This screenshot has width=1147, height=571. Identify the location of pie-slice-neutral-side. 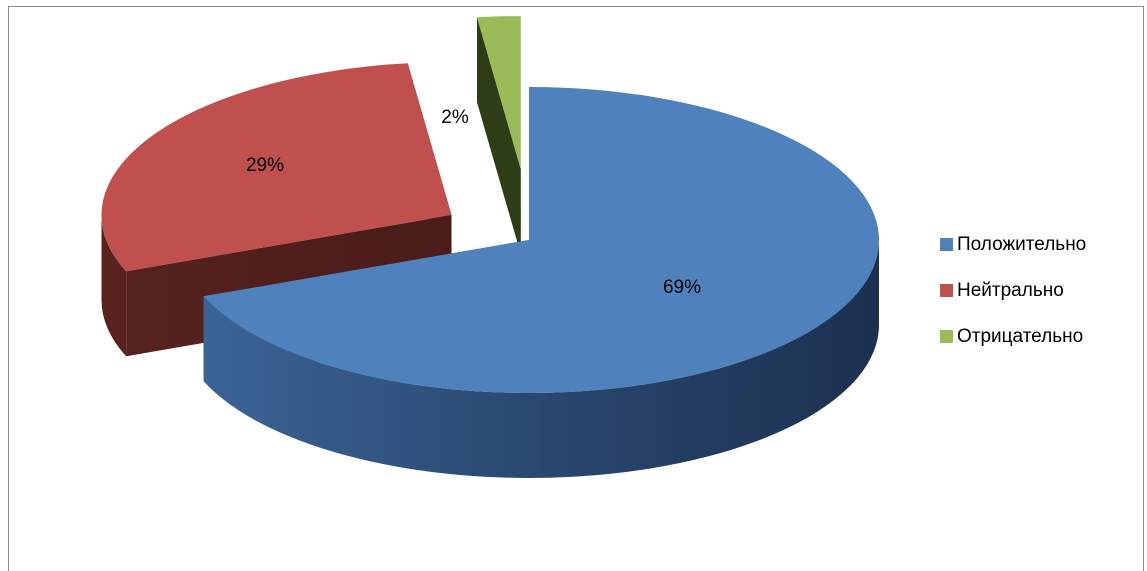
(114, 286).